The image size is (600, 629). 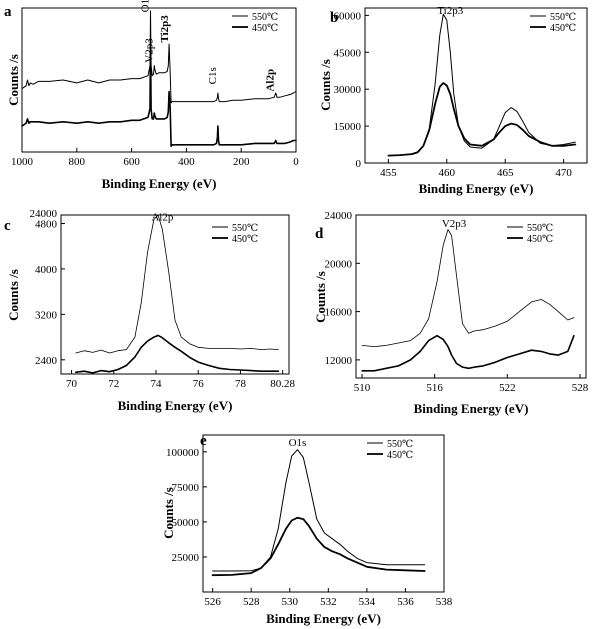 I want to click on y-tick-label: 2400, so click(x=46, y=361).